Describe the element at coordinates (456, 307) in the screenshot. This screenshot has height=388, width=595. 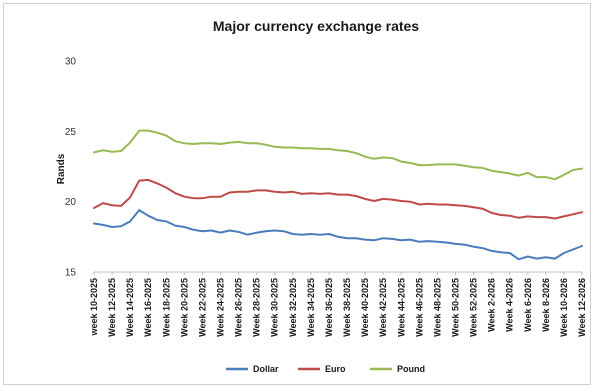
I see `x-tick-label: Week 50-2025` at that location.